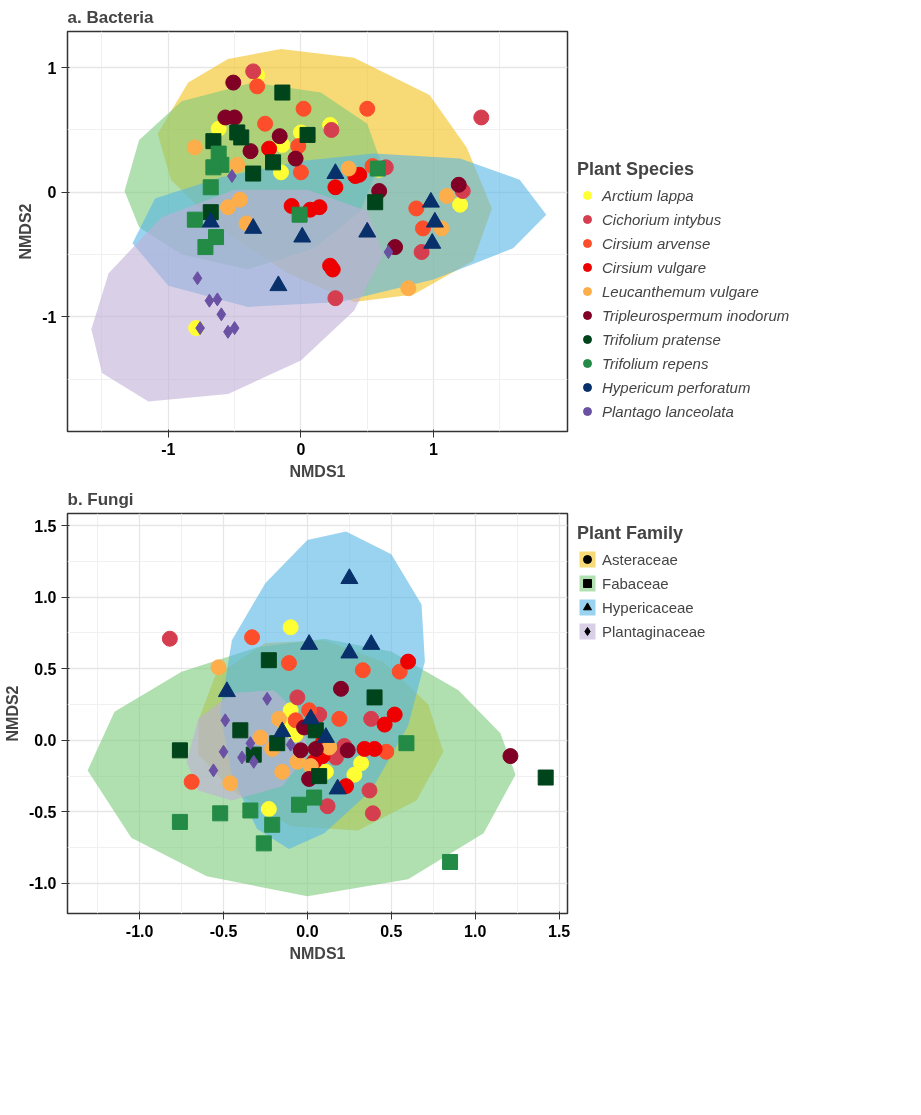 The height and width of the screenshot is (1115, 921). Describe the element at coordinates (640, 559) in the screenshot. I see `legend-label: Asteraceae` at that location.